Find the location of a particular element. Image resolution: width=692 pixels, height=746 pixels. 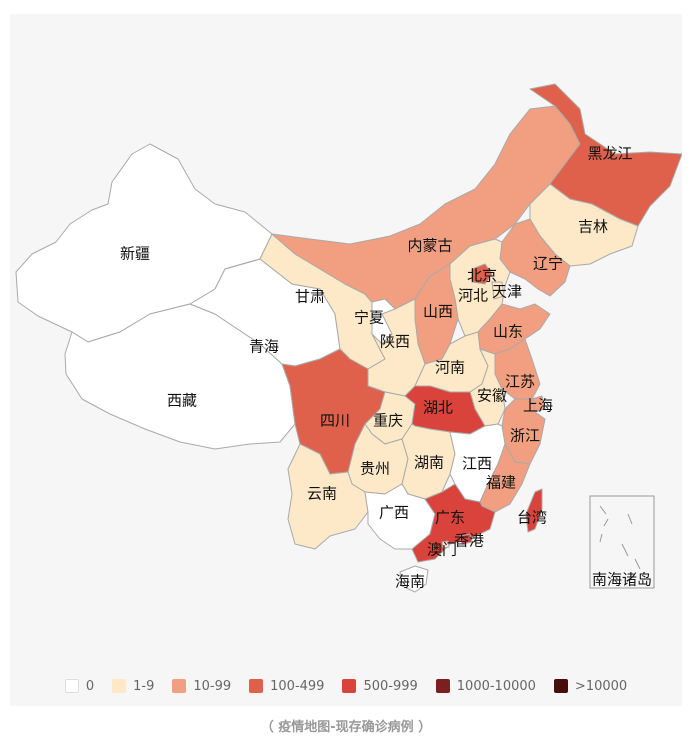

province-label: 重庆 is located at coordinates (388, 421).